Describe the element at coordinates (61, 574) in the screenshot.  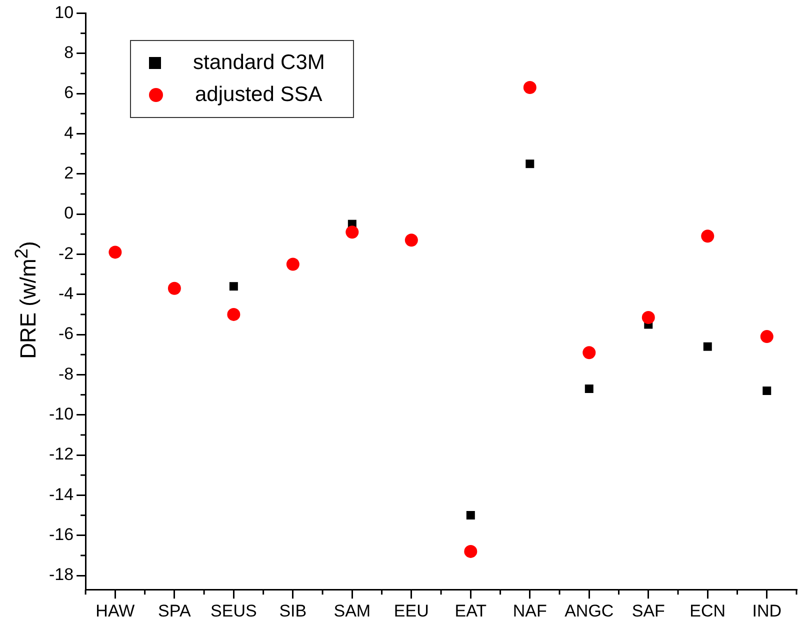
I see `y-tick-label: -18` at that location.